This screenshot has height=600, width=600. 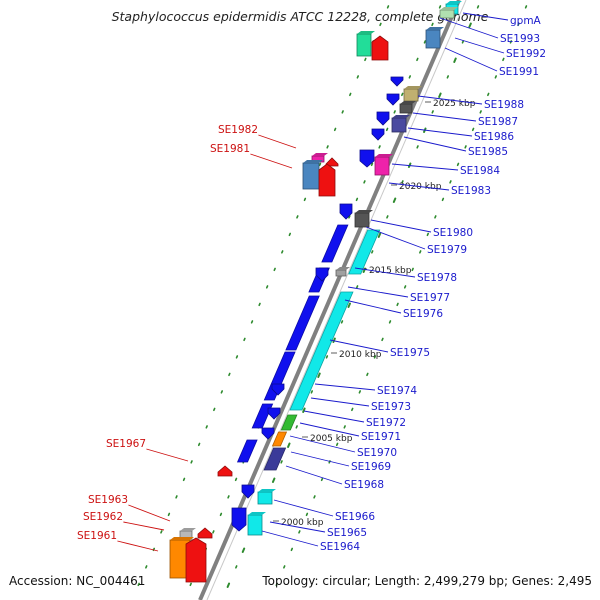 What do you see at coordinates (504, 105) in the screenshot?
I see `gene-label-forward: SE1988` at bounding box center [504, 105].